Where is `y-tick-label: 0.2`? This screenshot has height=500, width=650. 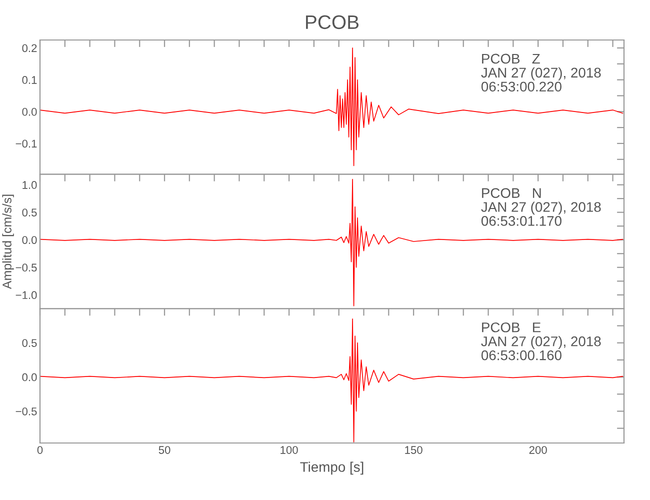 y-tick-label: 0.2 is located at coordinates (29, 48).